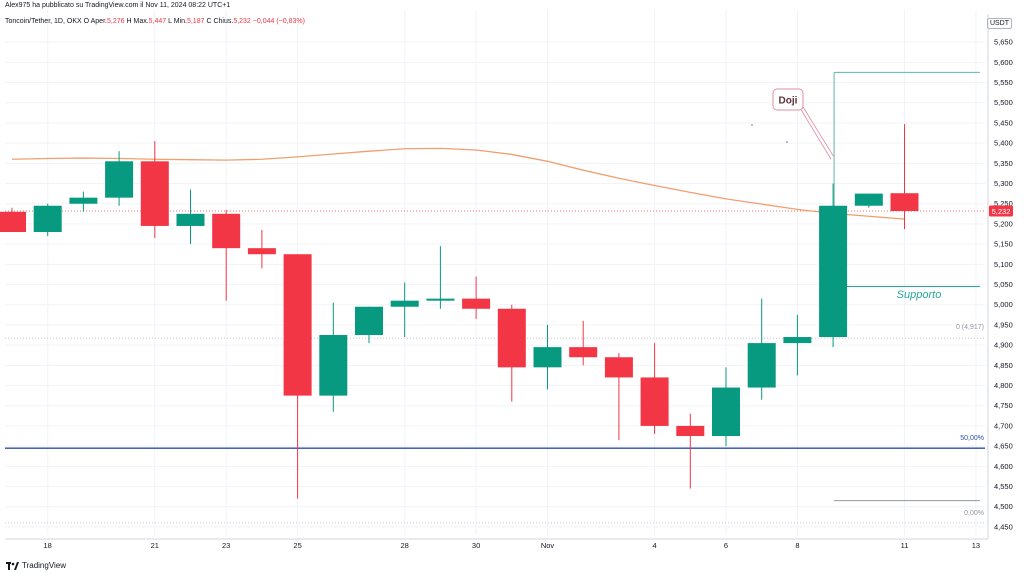  Describe the element at coordinates (1003, 405) in the screenshot. I see `y-tick-label: 4,750` at that location.